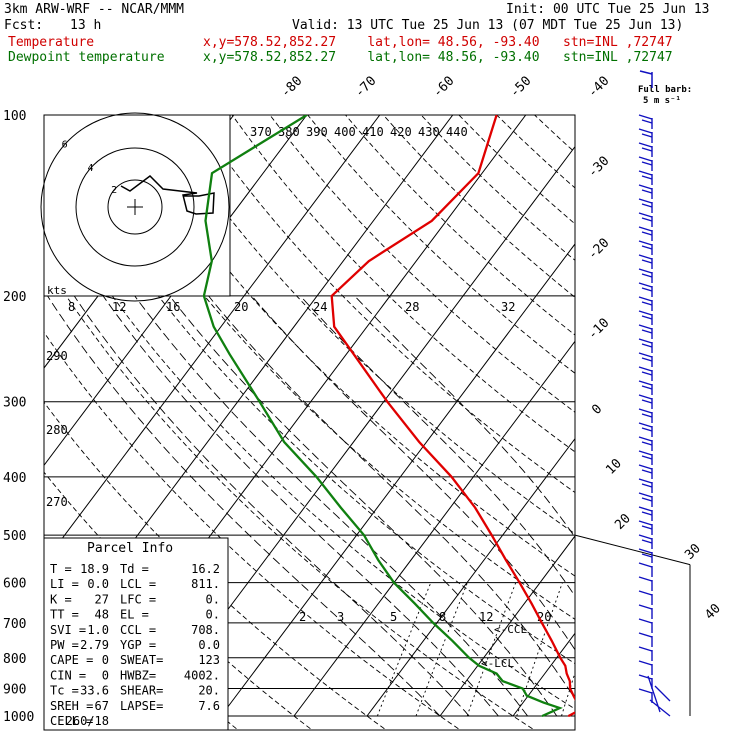  What do you see at coordinates (64, 691) in the screenshot?
I see `parcel-info-cell: Tc =` at bounding box center [64, 691].